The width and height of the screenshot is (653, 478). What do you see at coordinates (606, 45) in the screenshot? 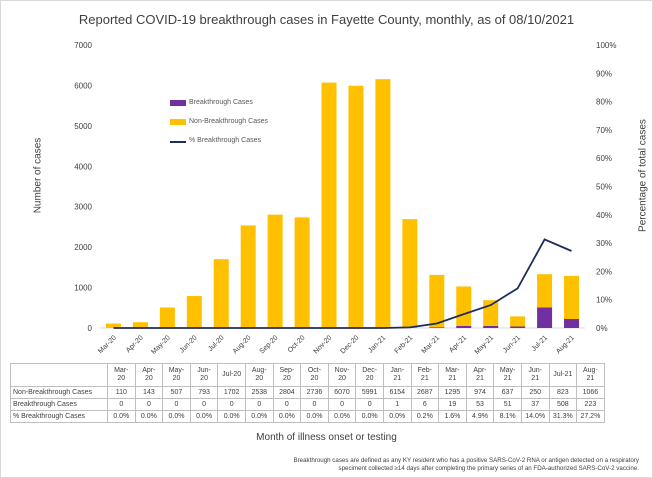
I see `y2-tick-label: 100%` at bounding box center [606, 45].